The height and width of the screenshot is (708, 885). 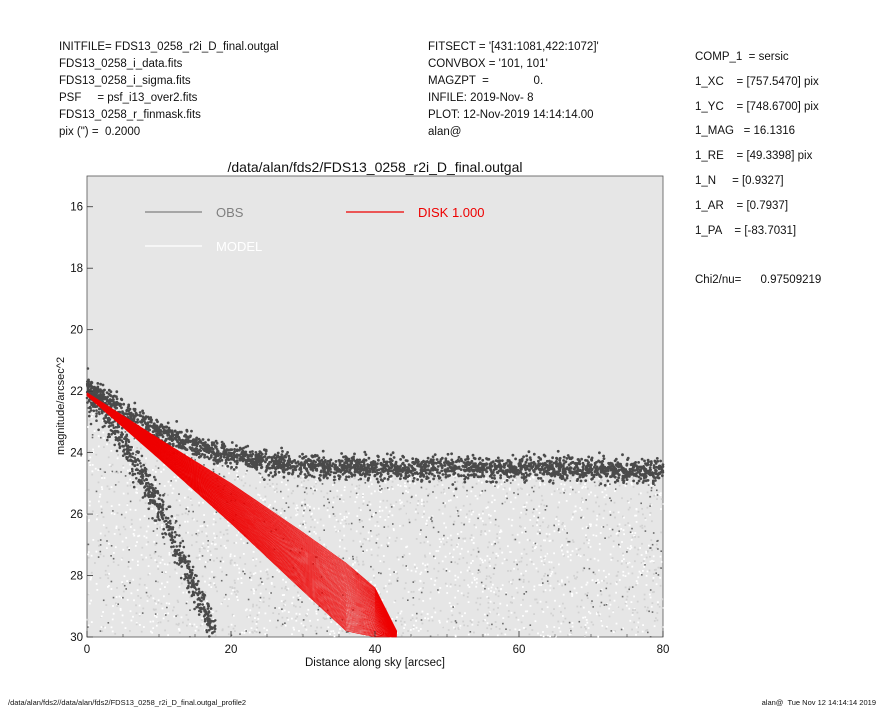 What do you see at coordinates (125, 81) in the screenshot?
I see `header-left-line-2: FDS13_0258_i_sigma.fits` at bounding box center [125, 81].